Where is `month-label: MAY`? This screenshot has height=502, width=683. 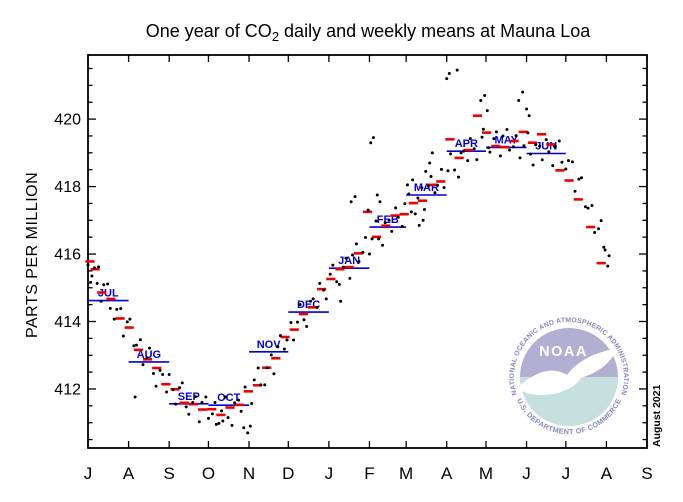
month-label: MAY is located at coordinates (507, 140).